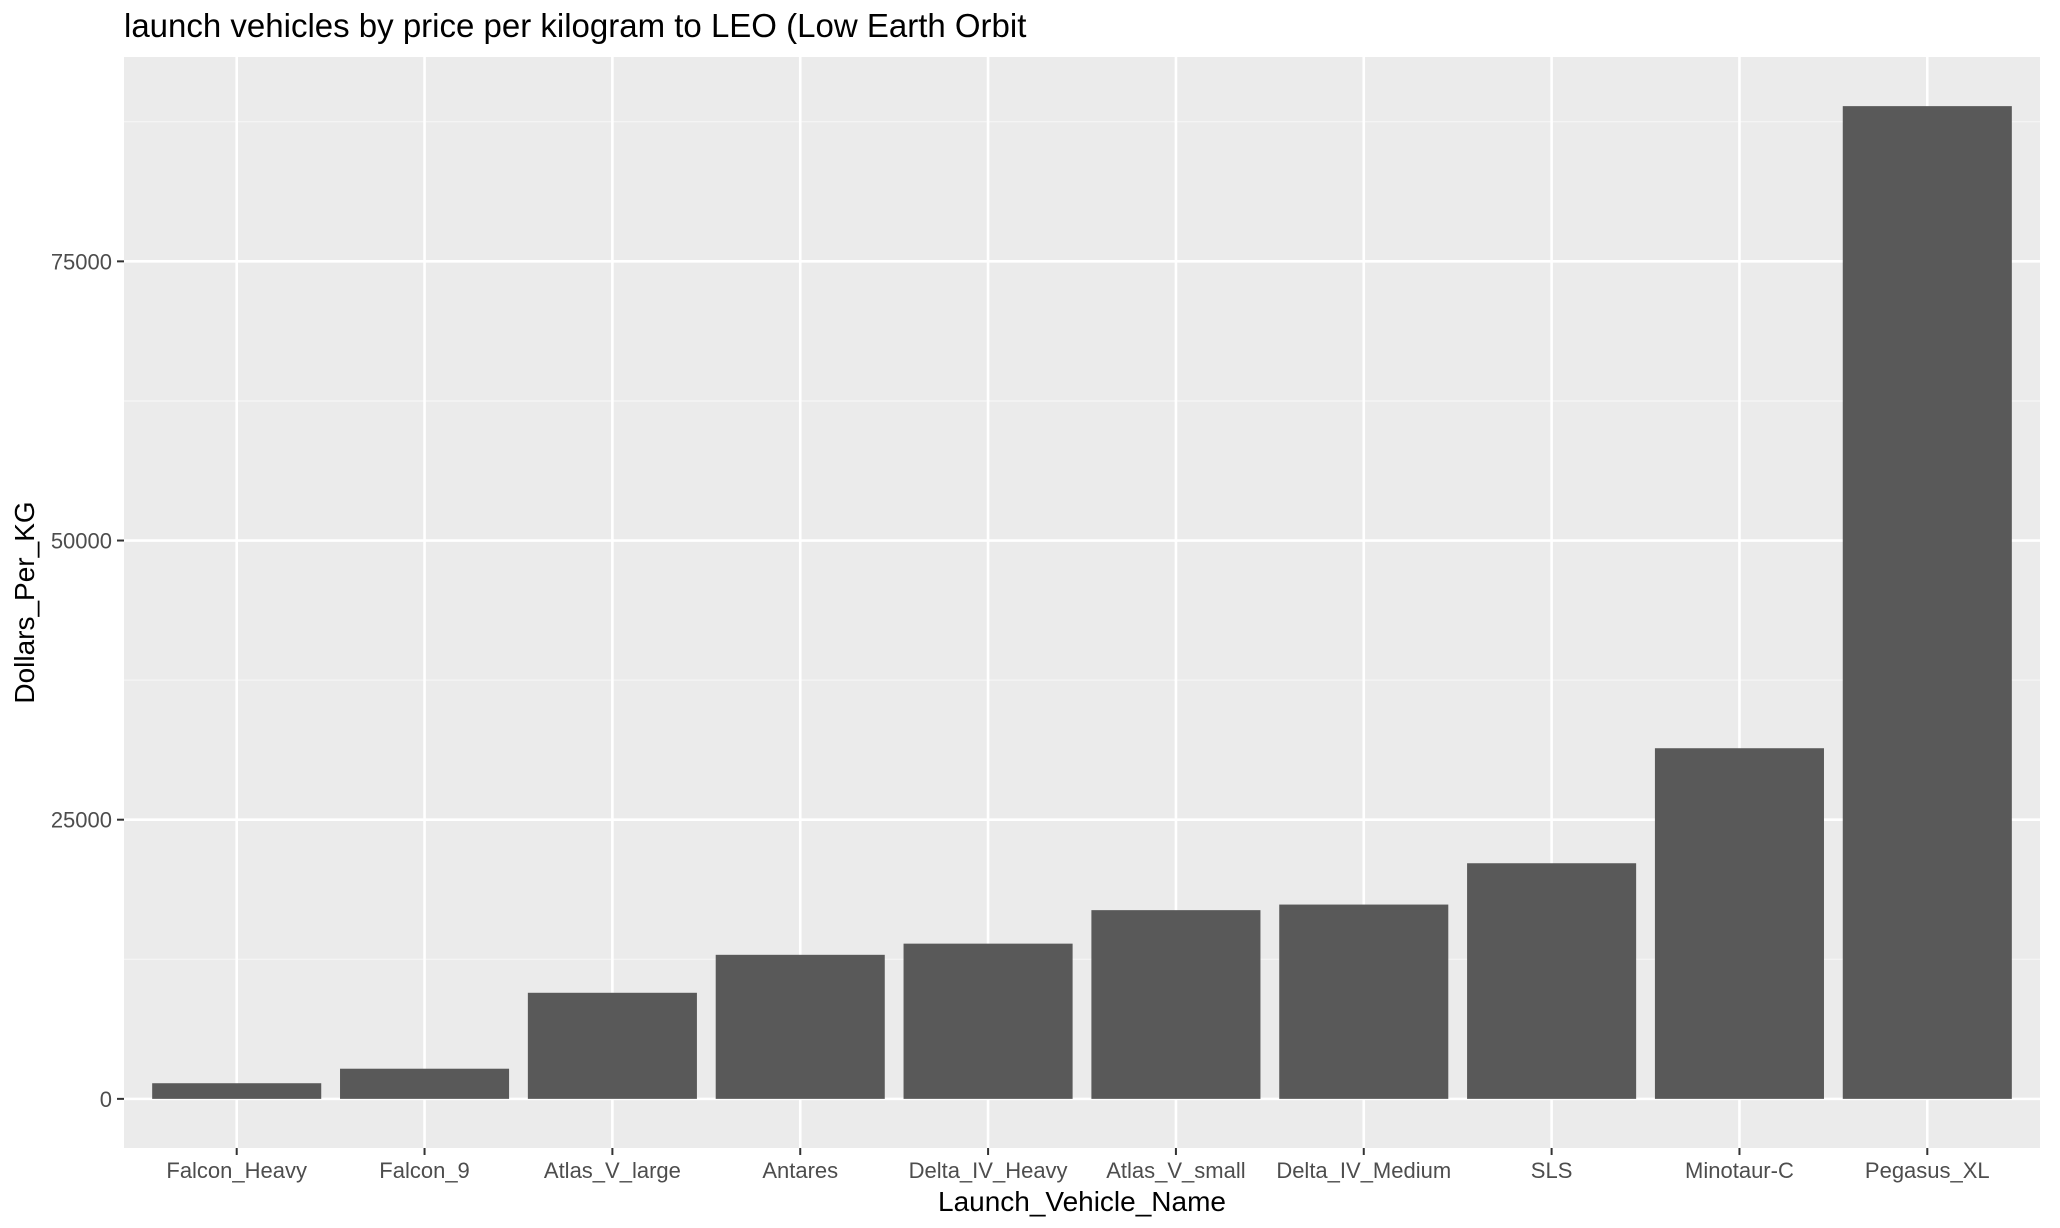 This screenshot has height=1228, width=2060. What do you see at coordinates (1552, 1170) in the screenshot?
I see `x-tick-label: SLS` at bounding box center [1552, 1170].